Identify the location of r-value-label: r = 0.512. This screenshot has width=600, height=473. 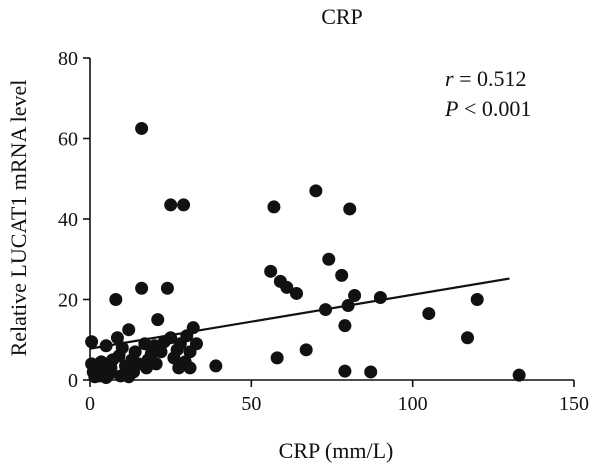
(485, 78).